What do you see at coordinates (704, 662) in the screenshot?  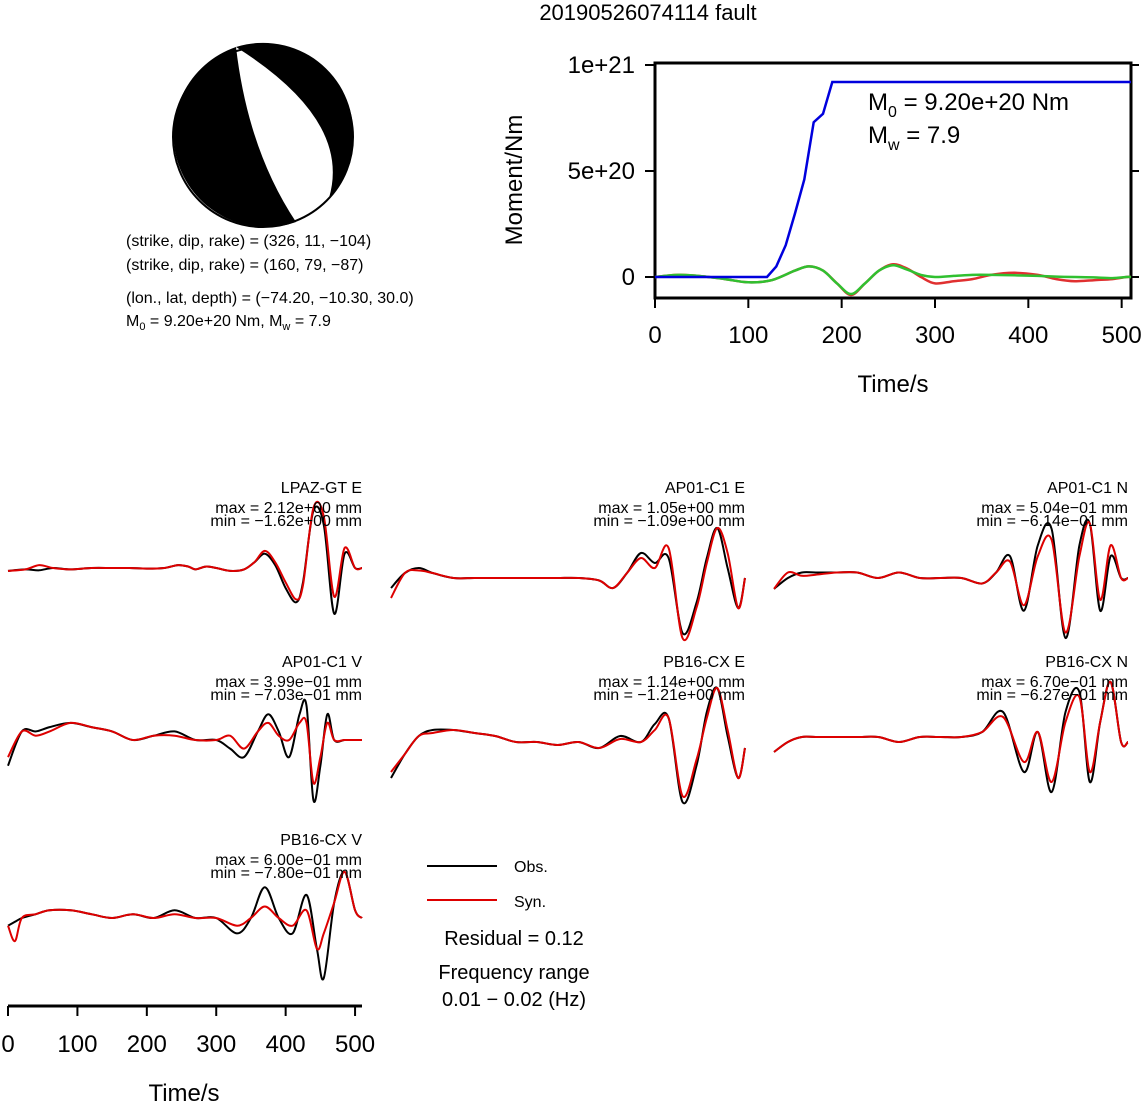 I see `station-label: PB16-CX E` at bounding box center [704, 662].